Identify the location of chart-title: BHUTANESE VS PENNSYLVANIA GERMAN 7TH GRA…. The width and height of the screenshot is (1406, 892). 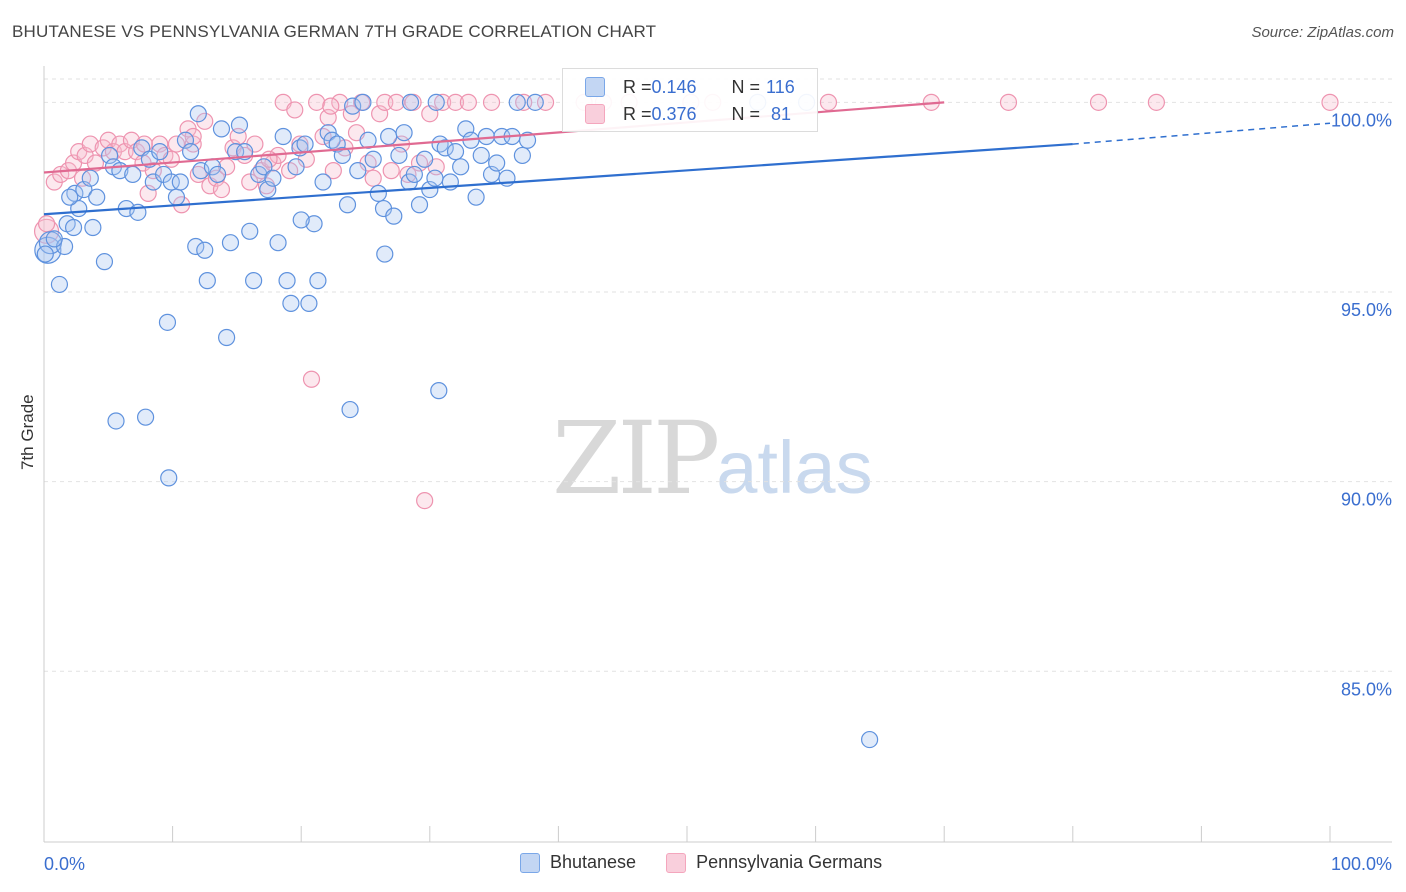
(334, 31).